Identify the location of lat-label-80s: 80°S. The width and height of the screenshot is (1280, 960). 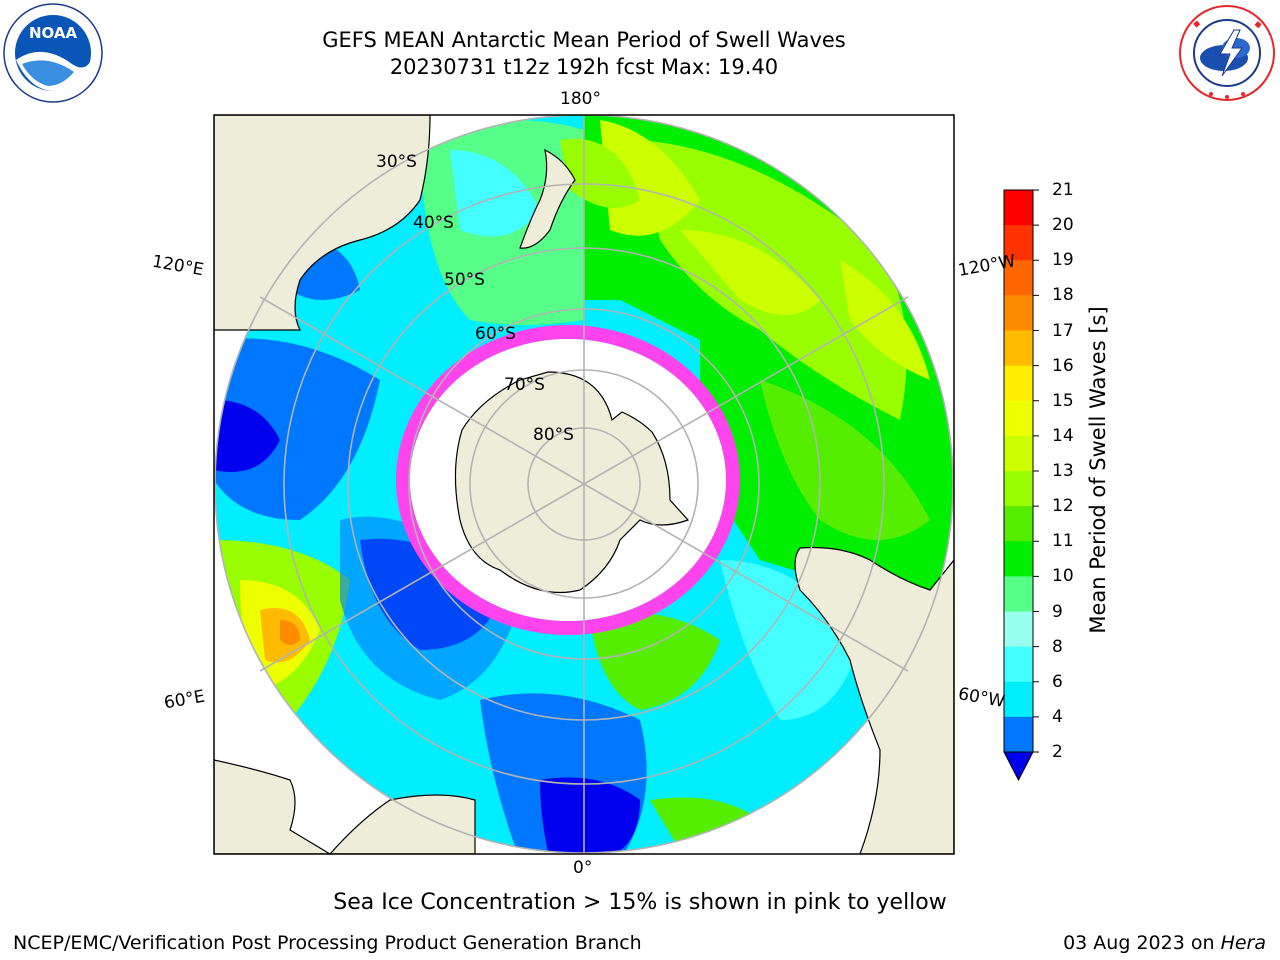
(553, 435).